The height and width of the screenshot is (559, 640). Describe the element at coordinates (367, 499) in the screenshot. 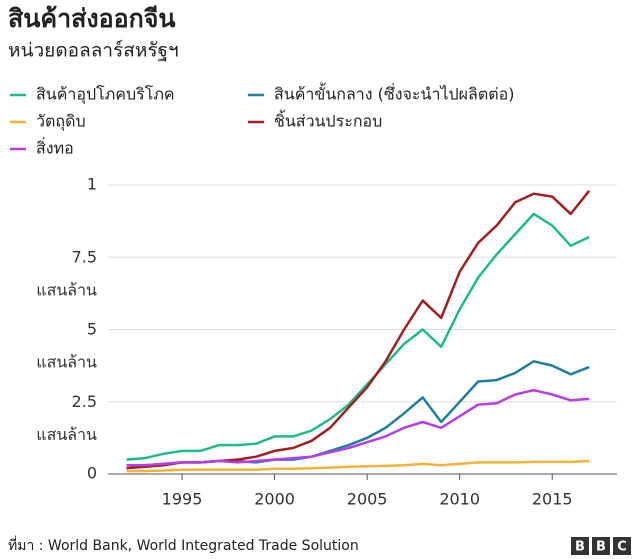

I see `x-tick-label: 2005` at that location.